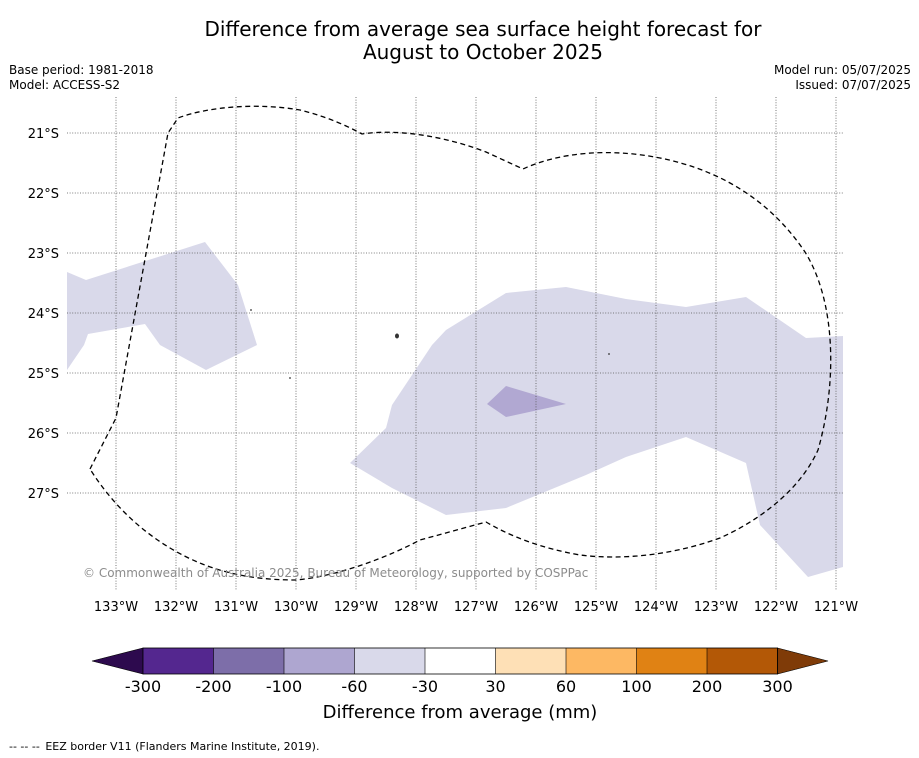 This screenshot has width=919, height=758. Describe the element at coordinates (776, 607) in the screenshot. I see `lon-label: 122°W` at that location.